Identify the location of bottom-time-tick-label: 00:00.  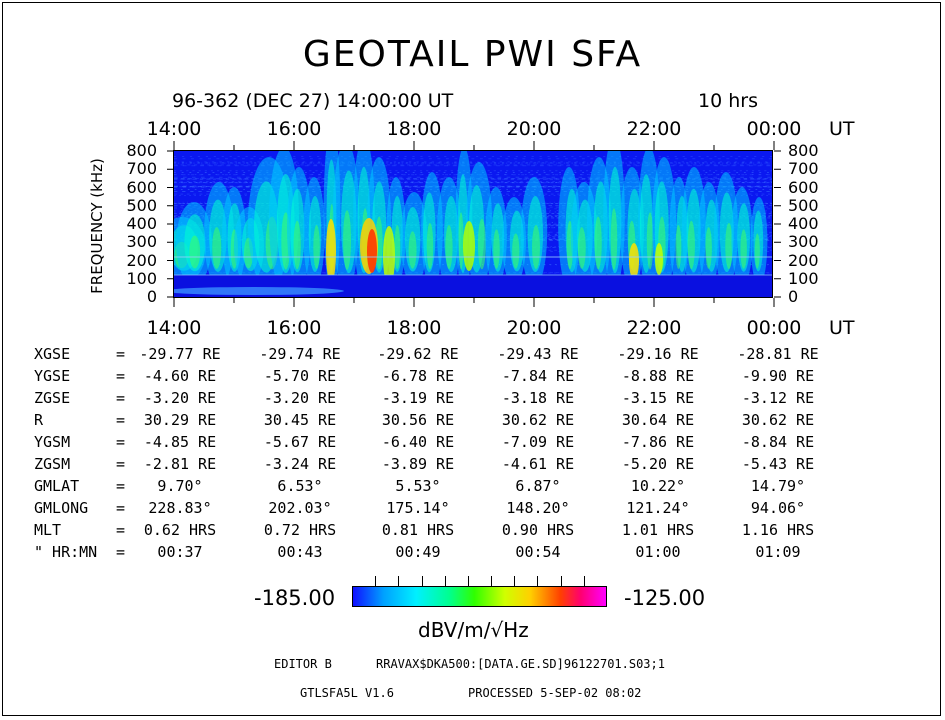
(774, 328).